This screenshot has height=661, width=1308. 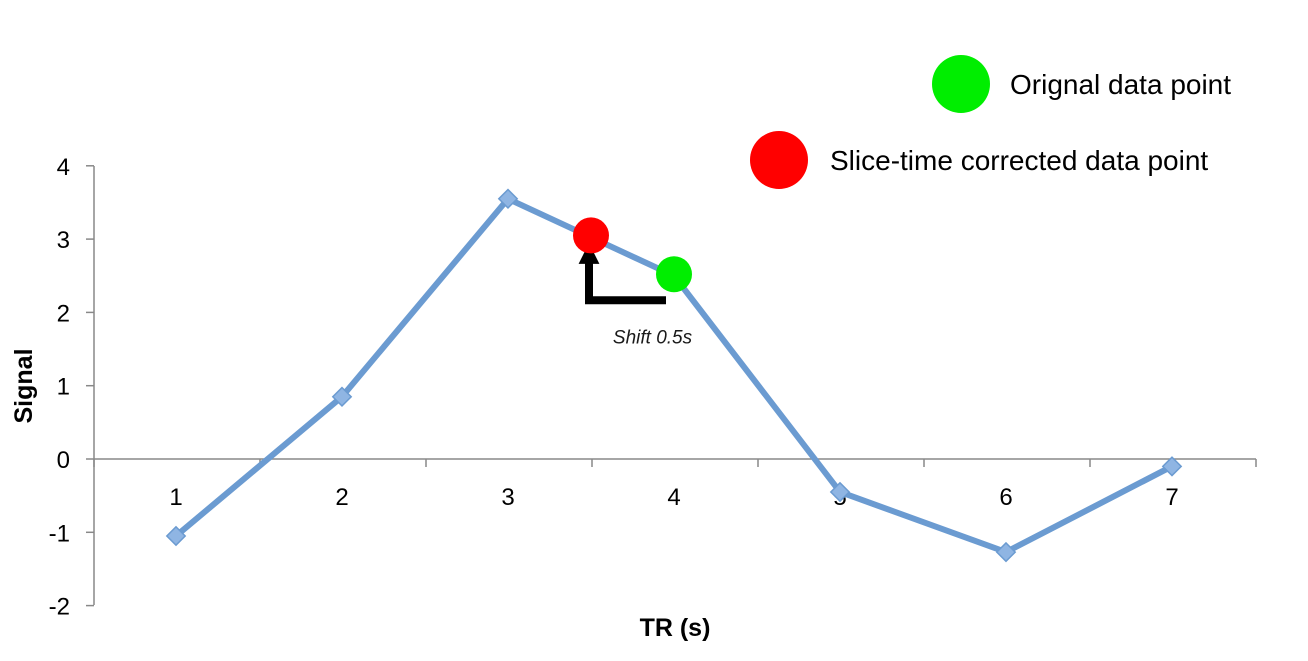 I want to click on y-tick-label: 1, so click(x=63, y=387).